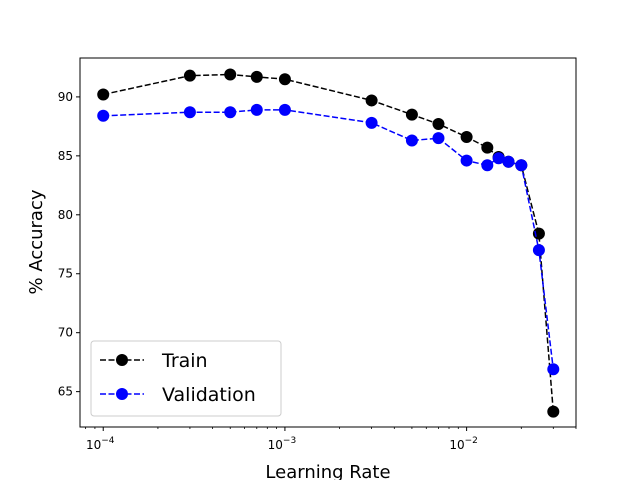  I want to click on x-tick-label: 10⁻², so click(463, 444).